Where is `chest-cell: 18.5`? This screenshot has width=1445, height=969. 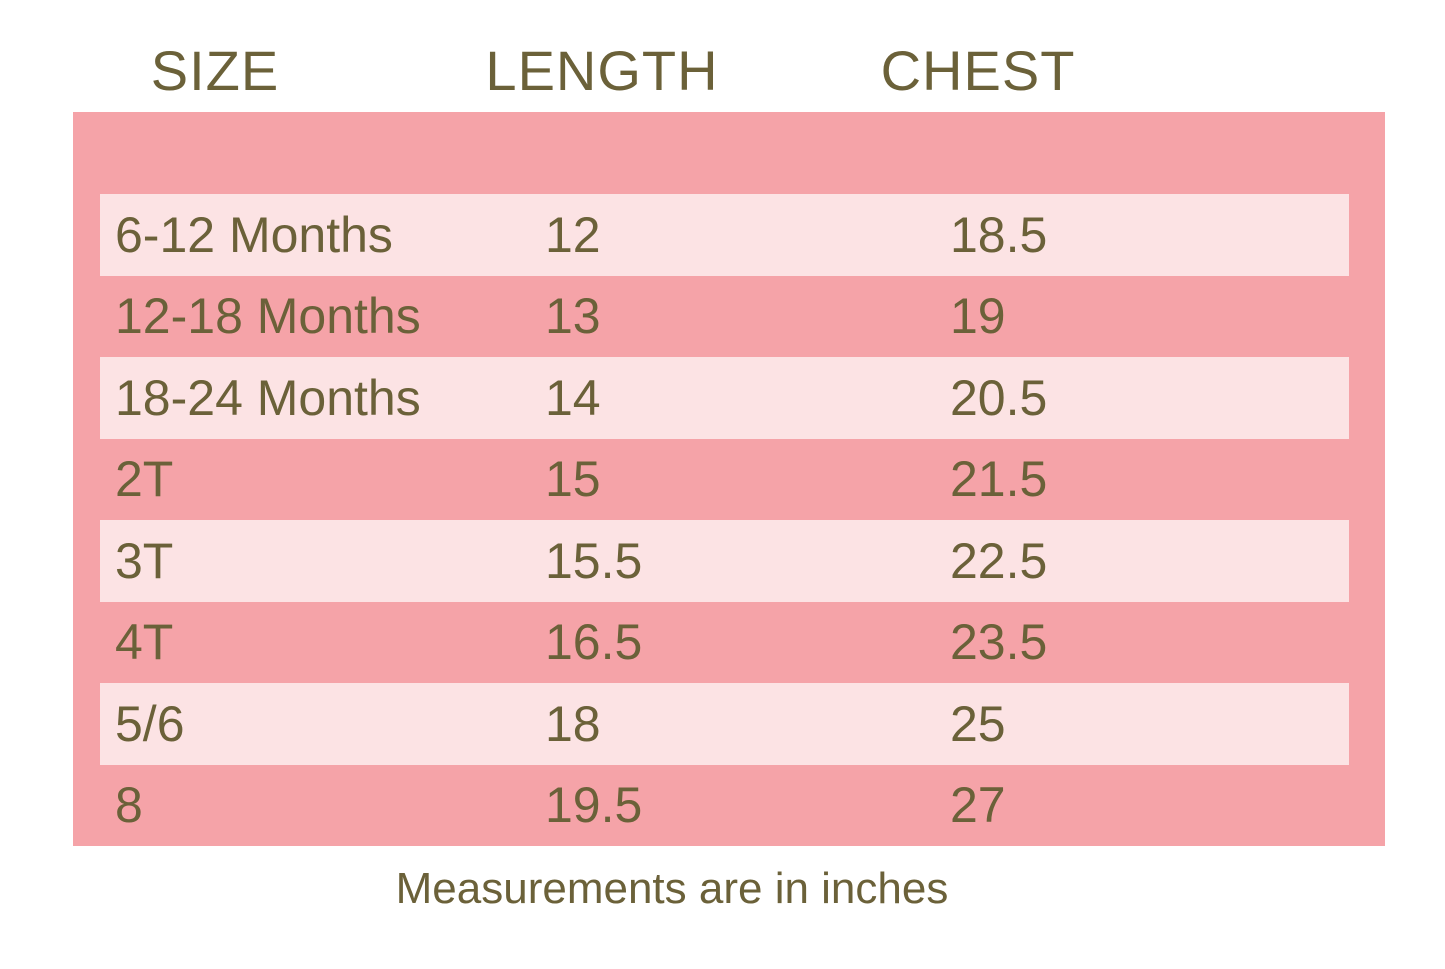
chest-cell: 18.5 is located at coordinates (999, 234).